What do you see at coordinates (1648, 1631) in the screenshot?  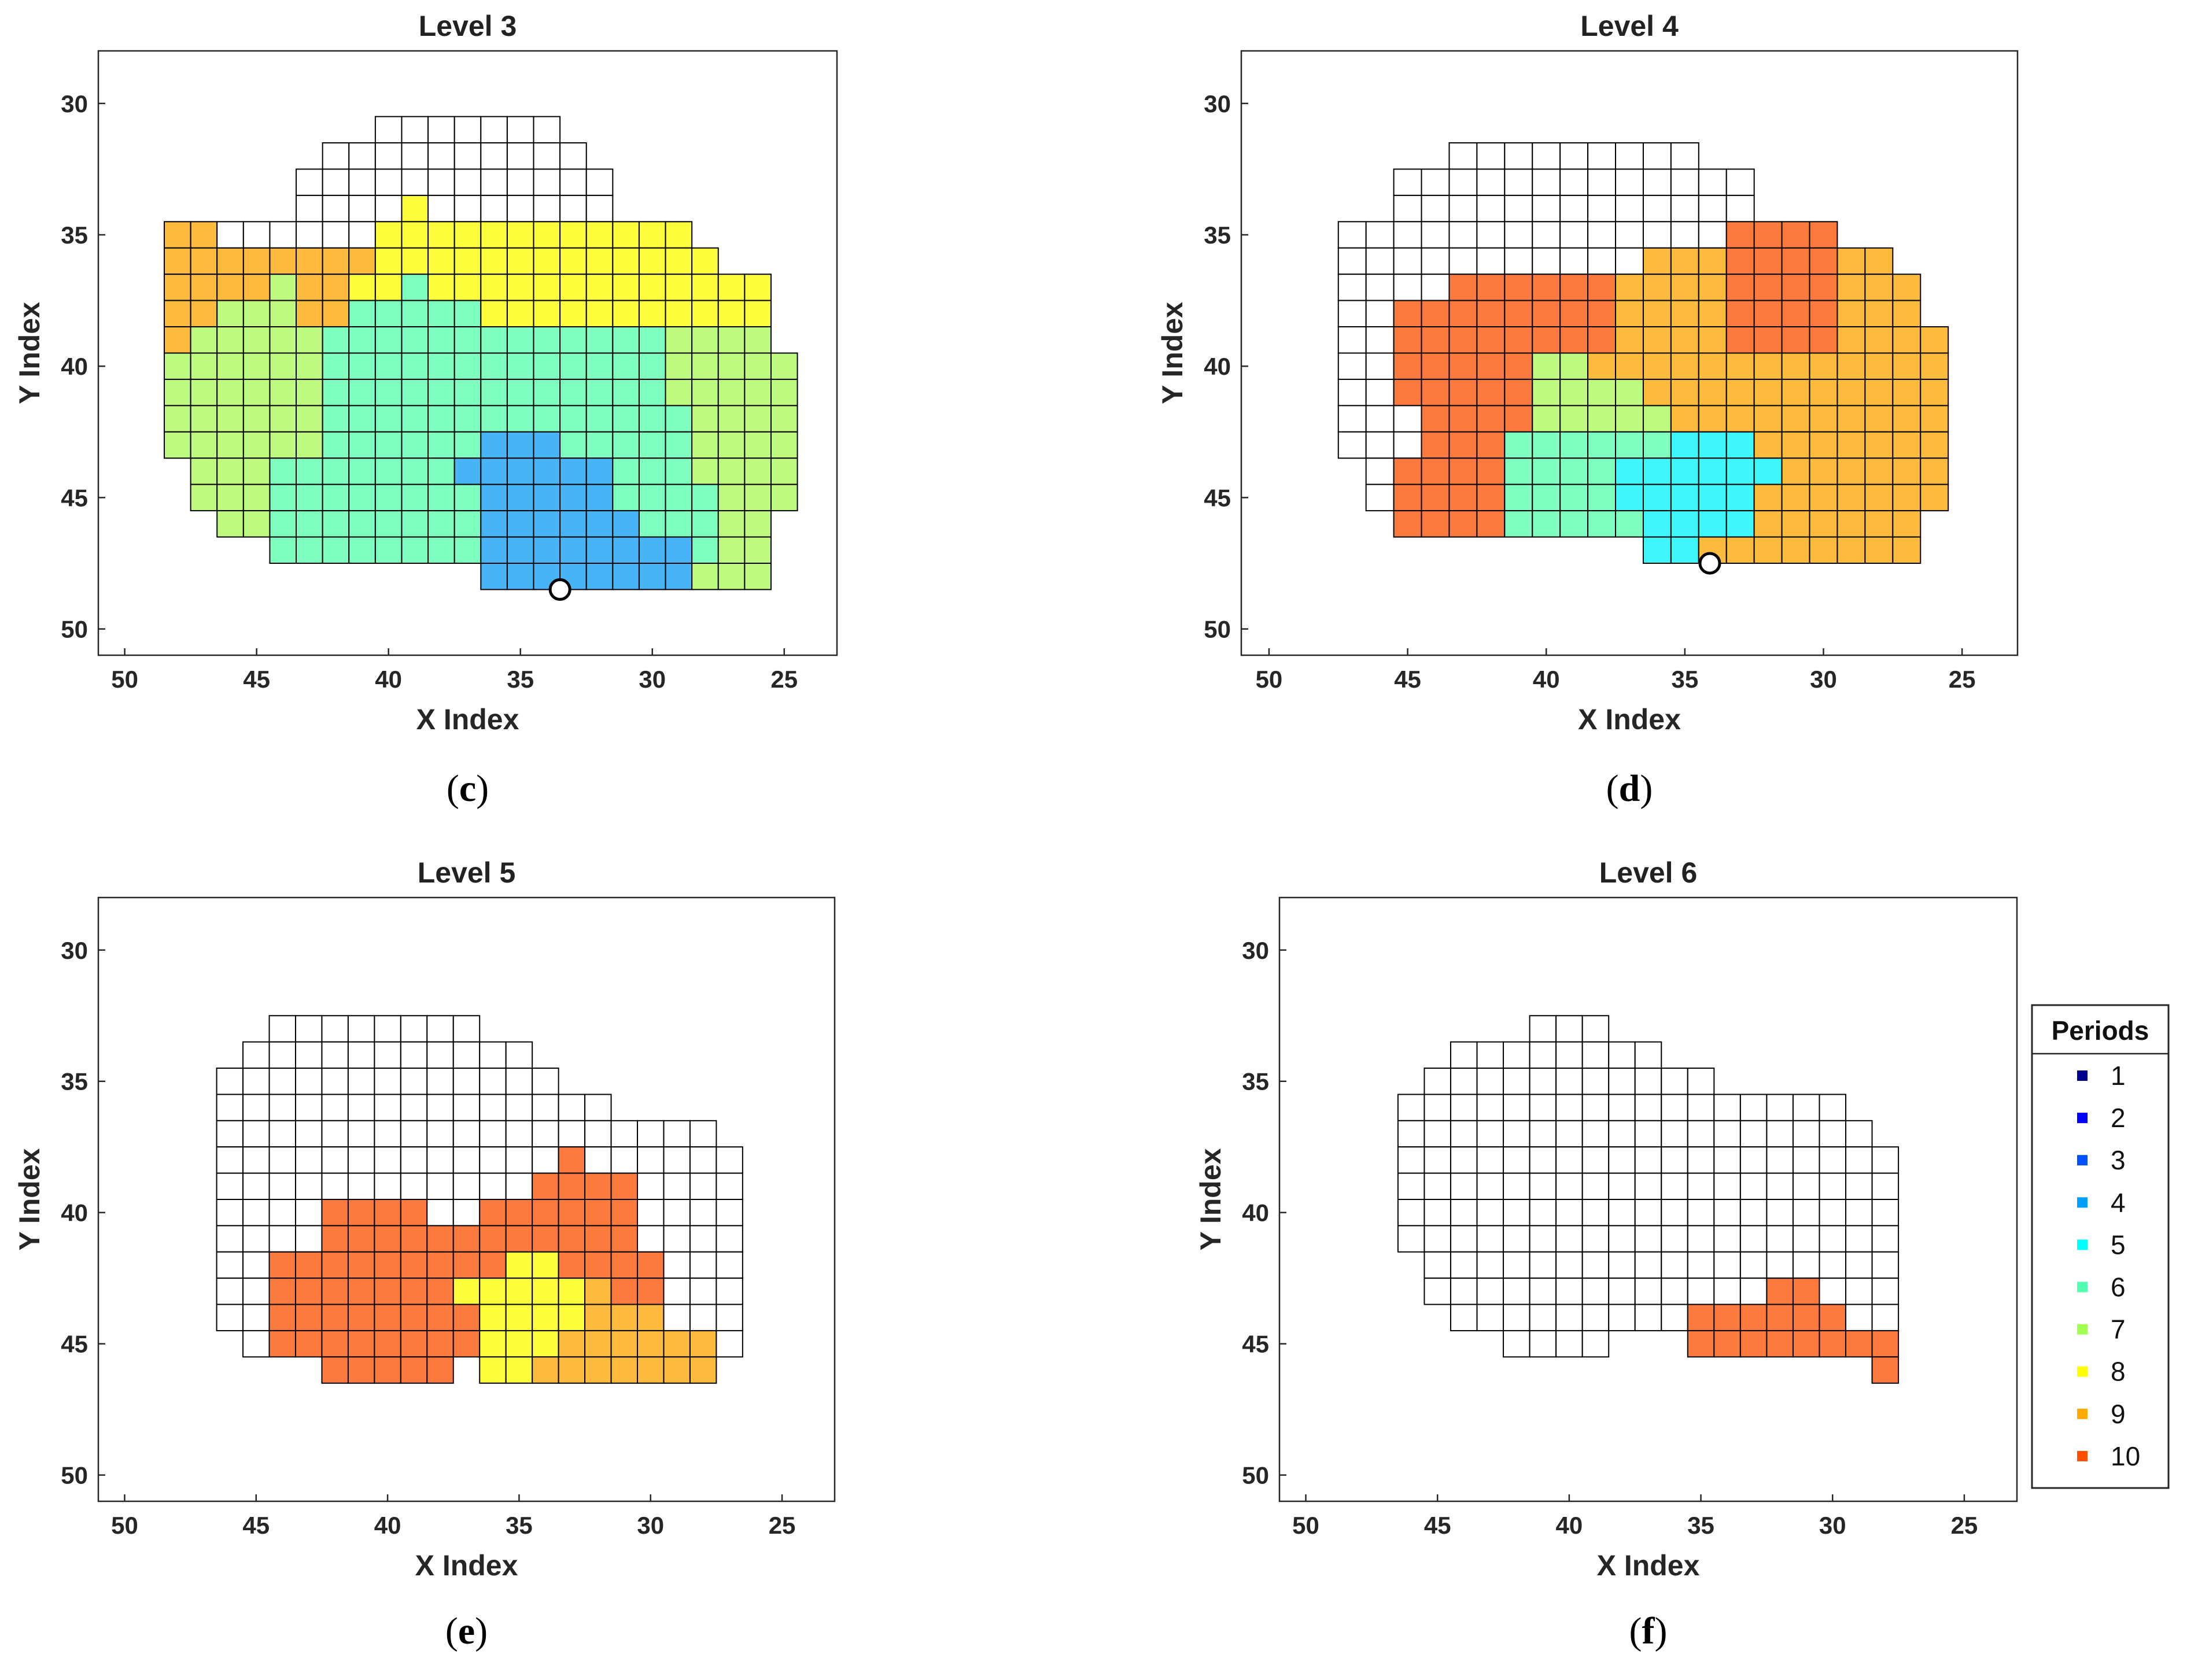 I see `caption-letter: f` at bounding box center [1648, 1631].